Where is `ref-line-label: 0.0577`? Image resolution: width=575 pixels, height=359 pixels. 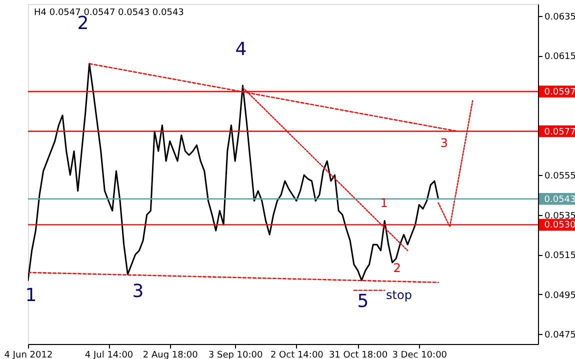 ref-line-label: 0.0577 is located at coordinates (559, 132).